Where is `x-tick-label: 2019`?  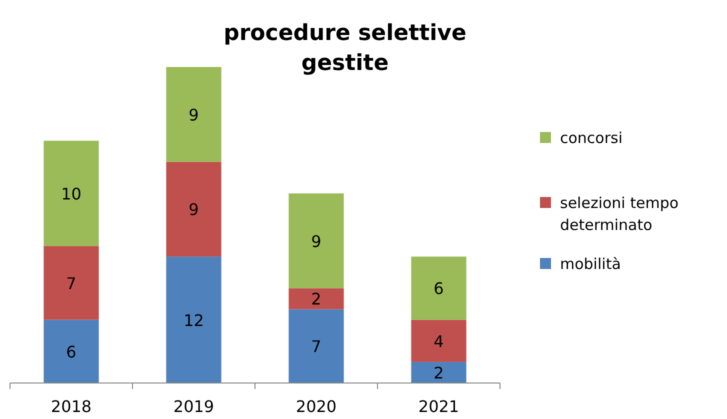
x-tick-label: 2019 is located at coordinates (193, 406).